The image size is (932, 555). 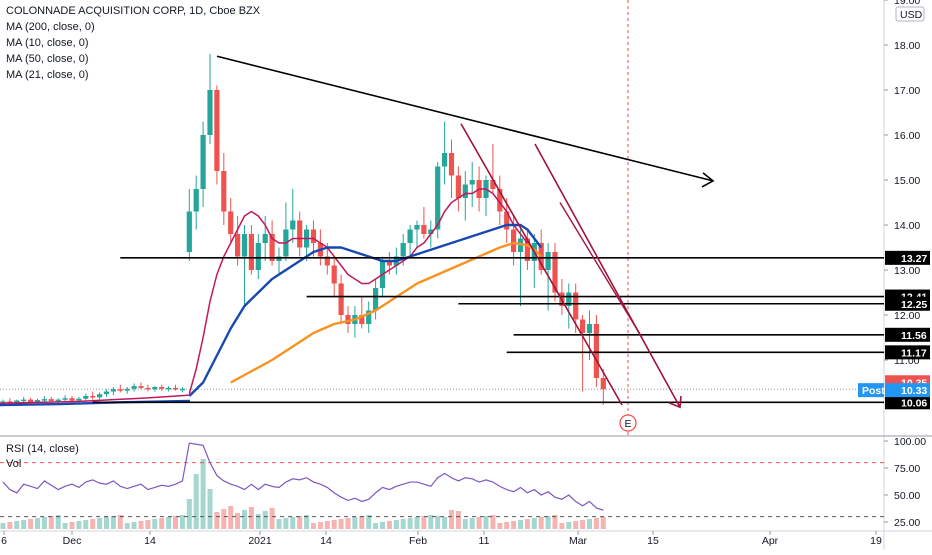 I want to click on level-badge-label: 11.17, so click(x=914, y=353).